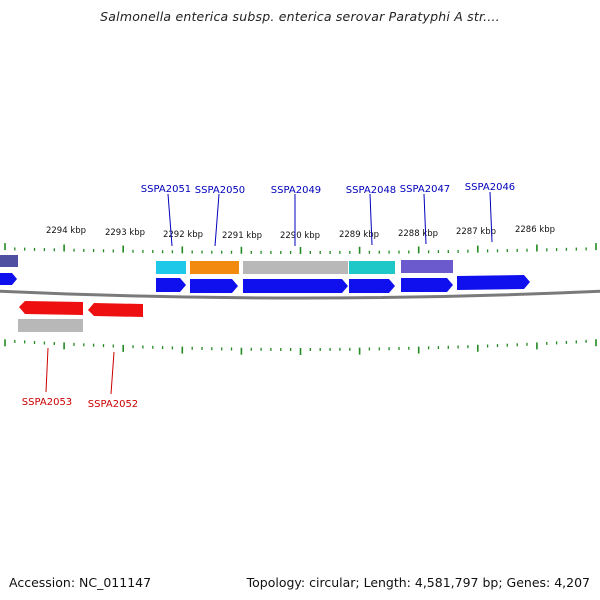 This screenshot has height=600, width=600. What do you see at coordinates (66, 231) in the screenshot?
I see `scale-label-2294: 2294 kbp` at bounding box center [66, 231].